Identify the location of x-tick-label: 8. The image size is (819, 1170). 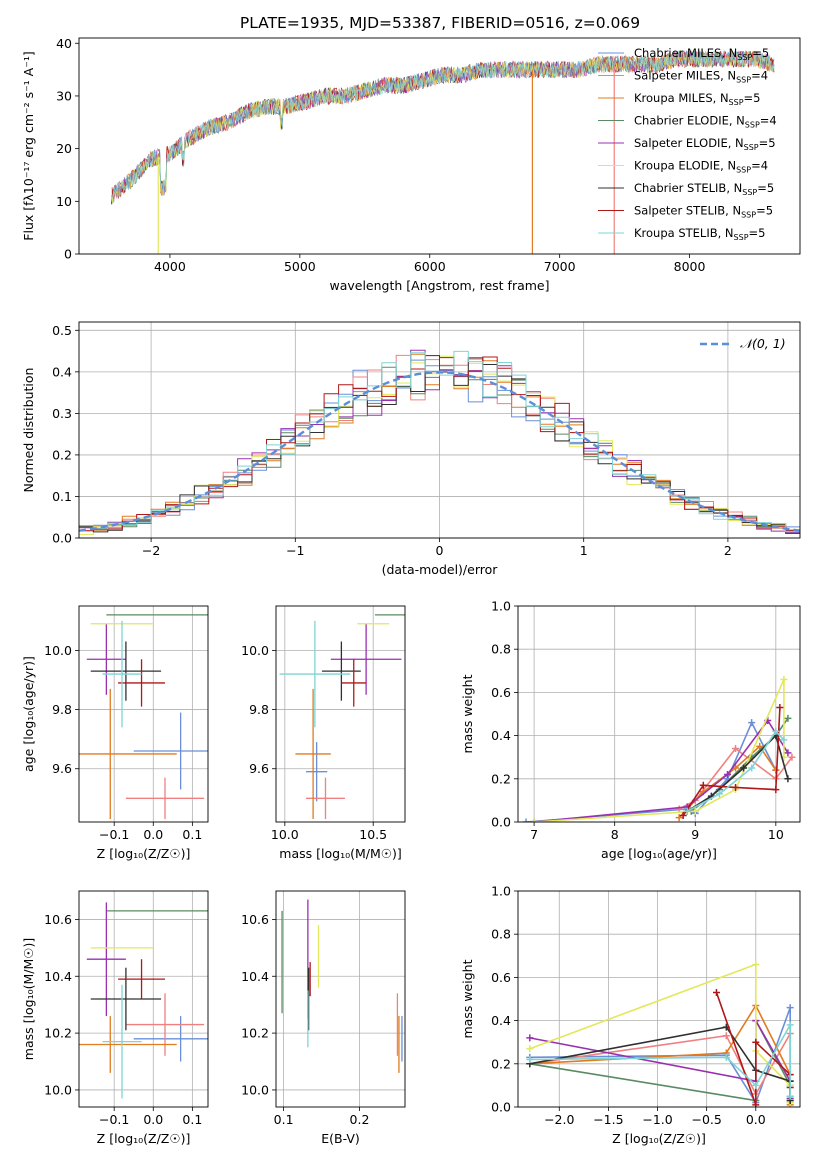
(615, 834).